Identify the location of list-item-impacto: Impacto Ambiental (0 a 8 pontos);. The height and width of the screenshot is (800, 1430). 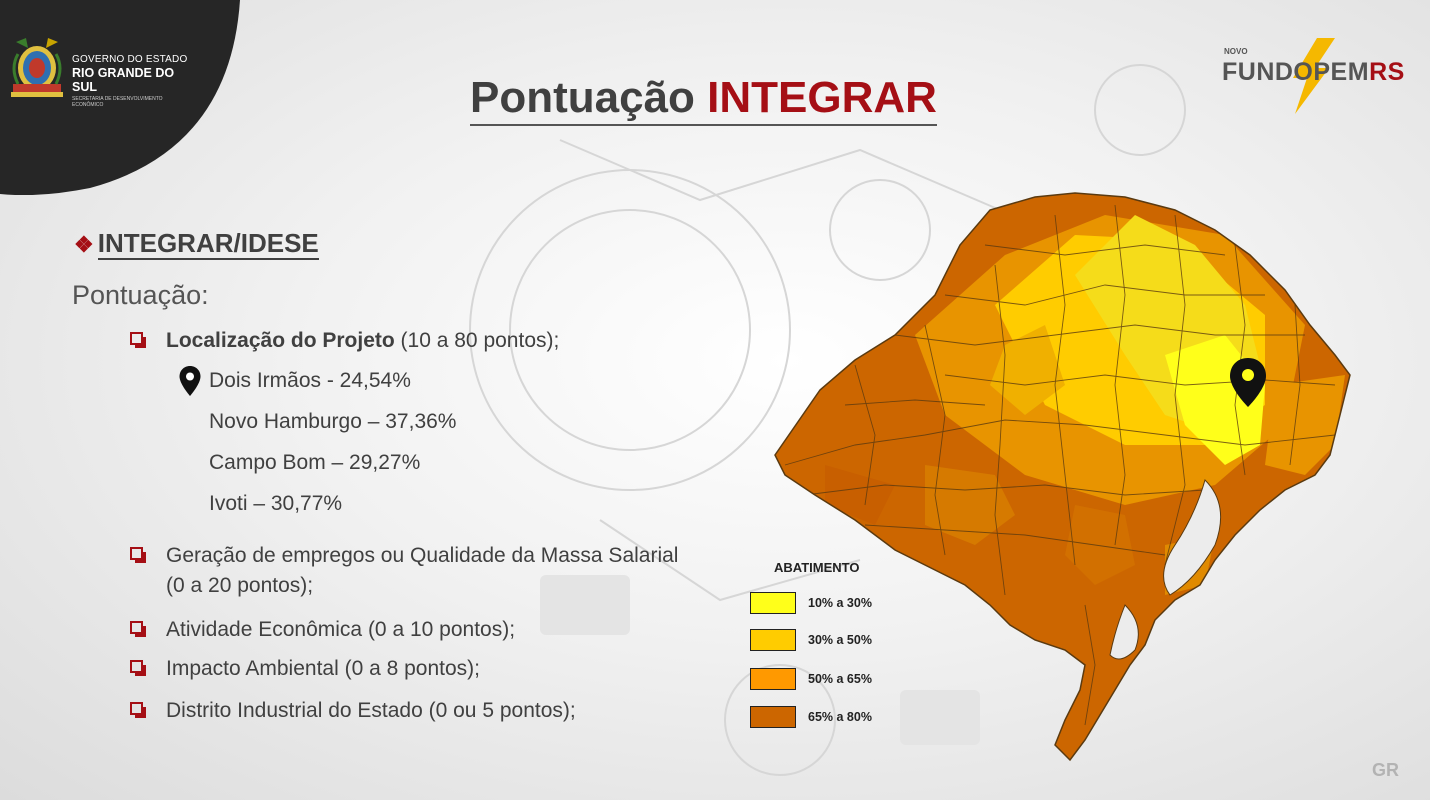
(305, 669).